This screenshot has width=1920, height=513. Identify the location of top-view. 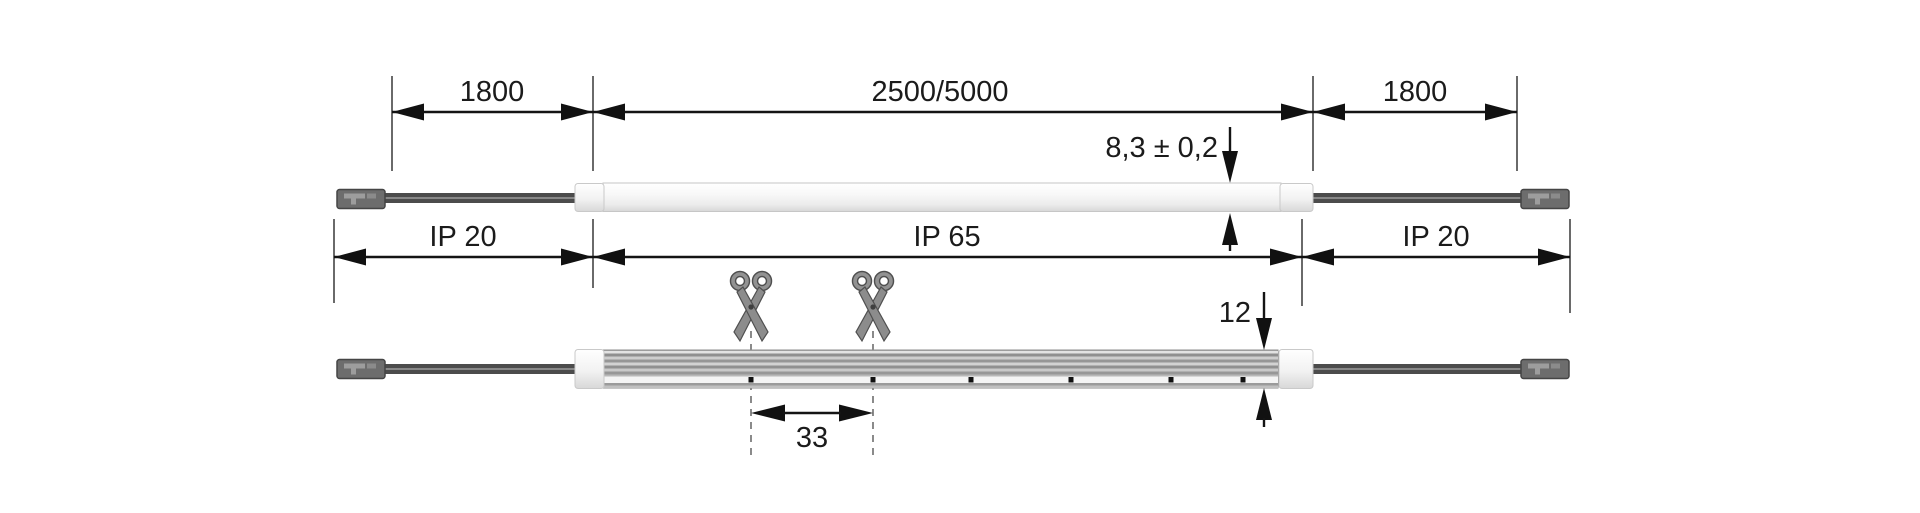
(953, 369).